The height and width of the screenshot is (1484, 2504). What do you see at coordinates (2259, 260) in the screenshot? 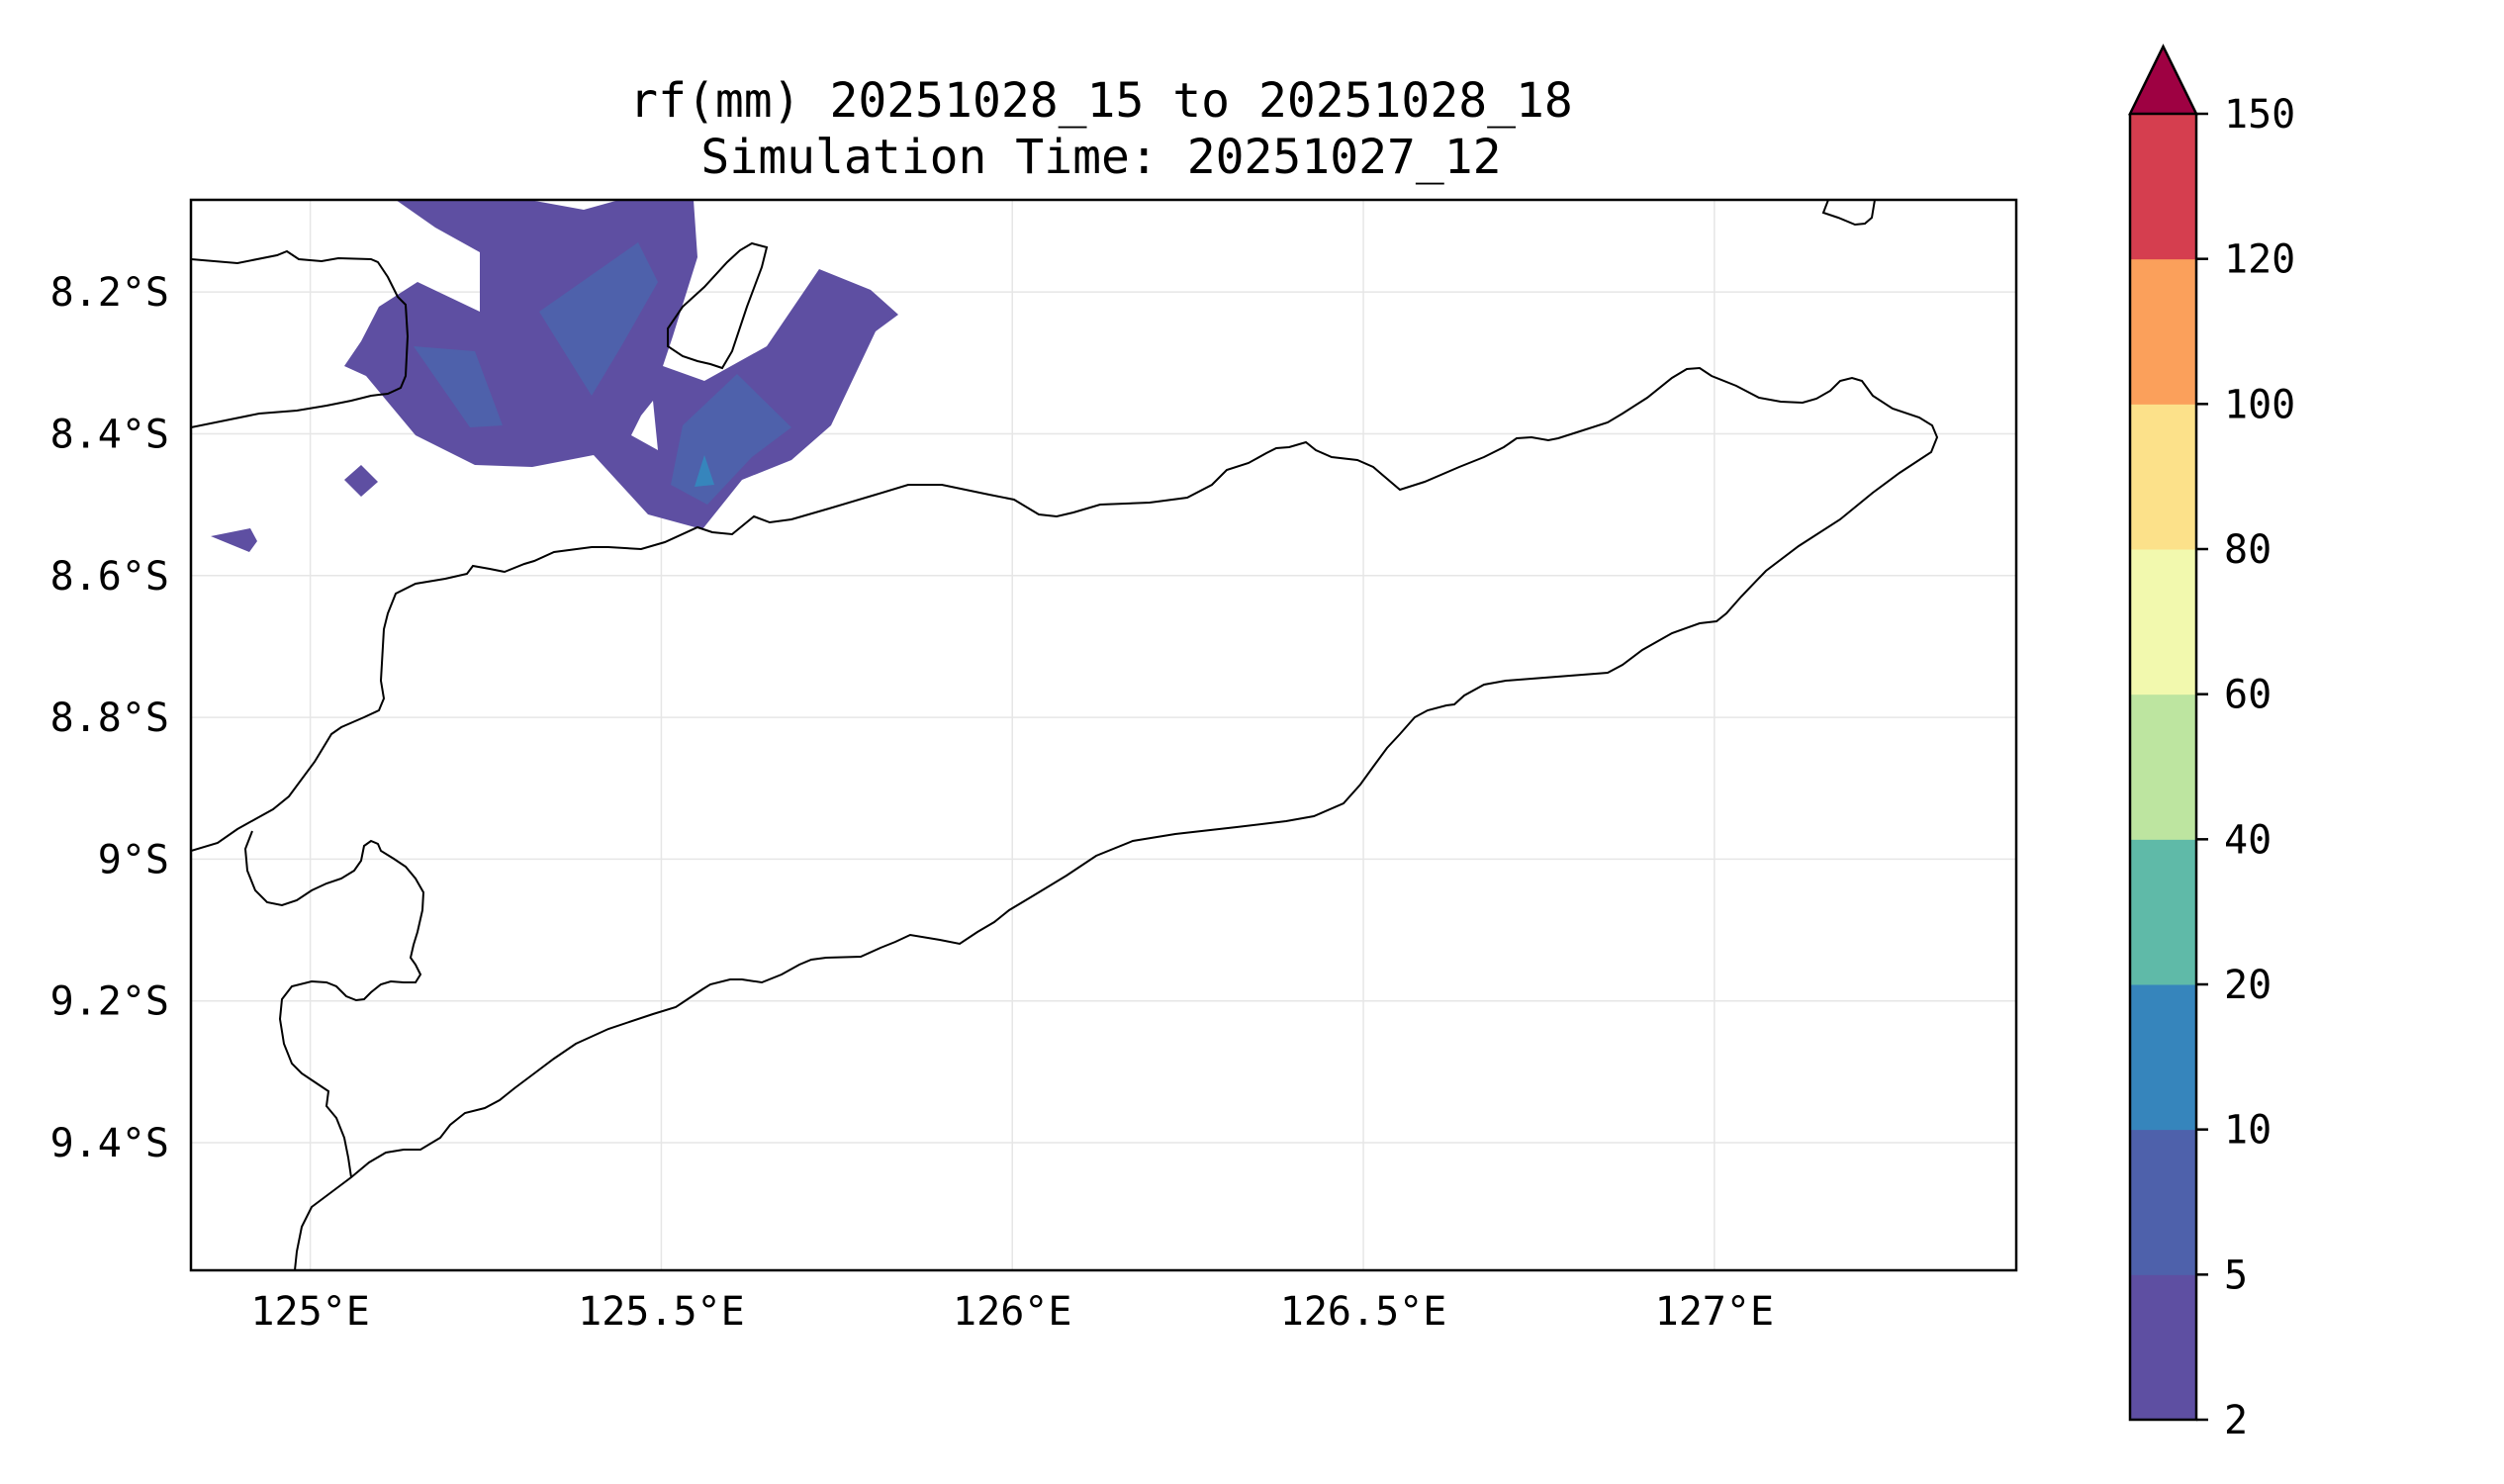
I see `colorbar-tick-label: 120` at bounding box center [2259, 260].